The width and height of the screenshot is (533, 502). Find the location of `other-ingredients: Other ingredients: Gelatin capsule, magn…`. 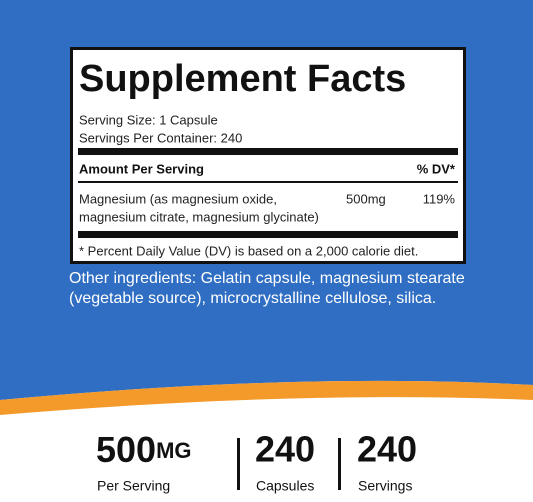

other-ingredients: Other ingredients: Gelatin capsule, magn… is located at coordinates (267, 278).